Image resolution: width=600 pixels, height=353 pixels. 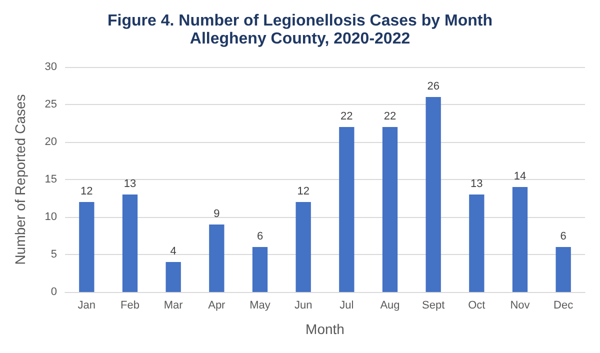 What do you see at coordinates (347, 306) in the screenshot?
I see `x-tick-label: Jul` at bounding box center [347, 306].